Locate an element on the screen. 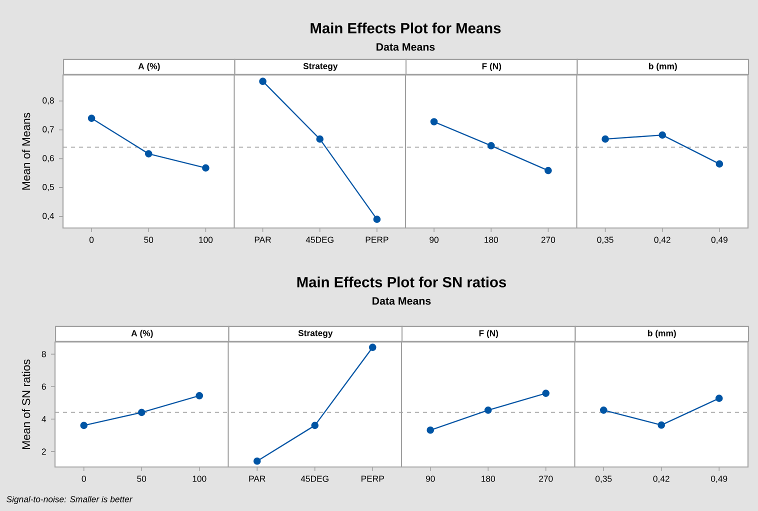  text: Signal-to-noise: Smaller is better is located at coordinates (69, 500).